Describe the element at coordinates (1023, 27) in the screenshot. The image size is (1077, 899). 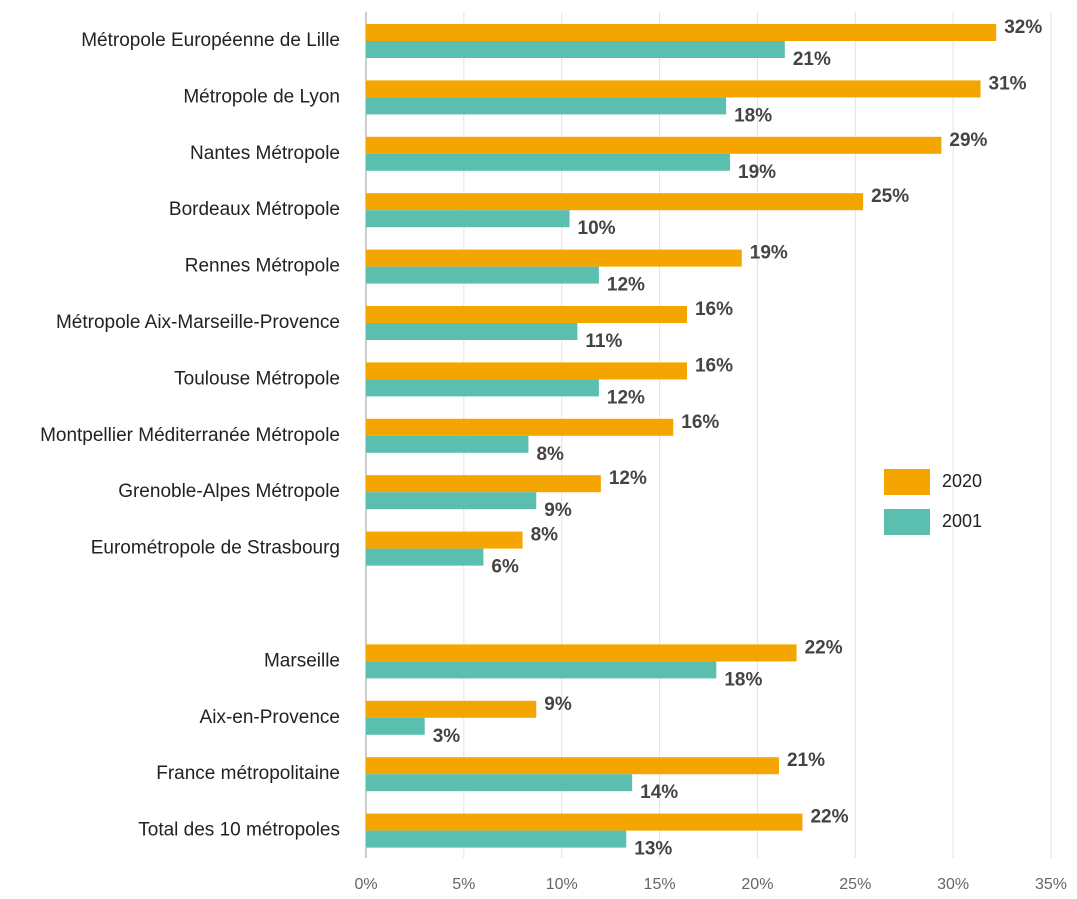
I see `data-label: 32%` at that location.